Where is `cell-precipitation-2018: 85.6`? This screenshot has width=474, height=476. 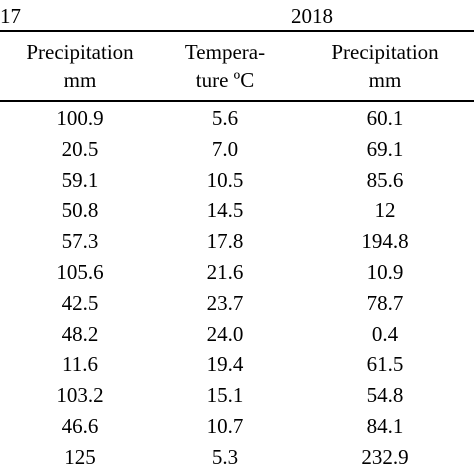 cell-precipitation-2018: 85.6 is located at coordinates (385, 179).